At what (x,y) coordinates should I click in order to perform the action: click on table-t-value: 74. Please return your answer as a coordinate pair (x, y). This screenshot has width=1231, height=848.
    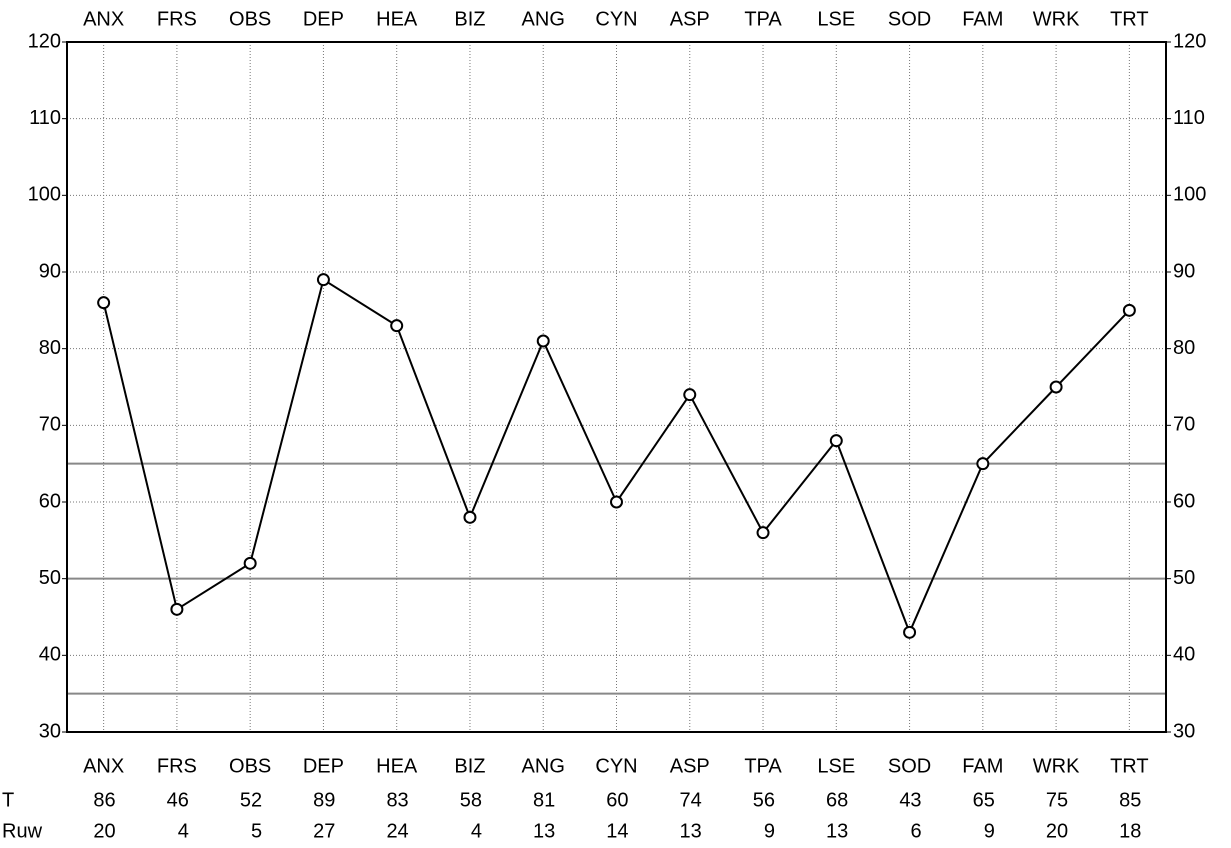
    Looking at the image, I should click on (691, 800).